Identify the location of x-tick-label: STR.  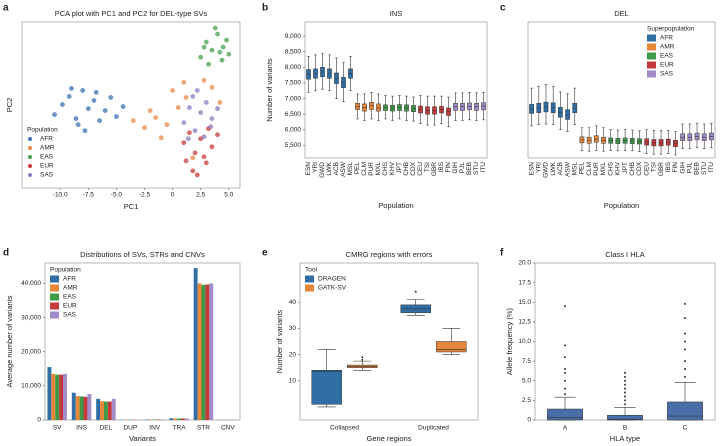
(203, 428).